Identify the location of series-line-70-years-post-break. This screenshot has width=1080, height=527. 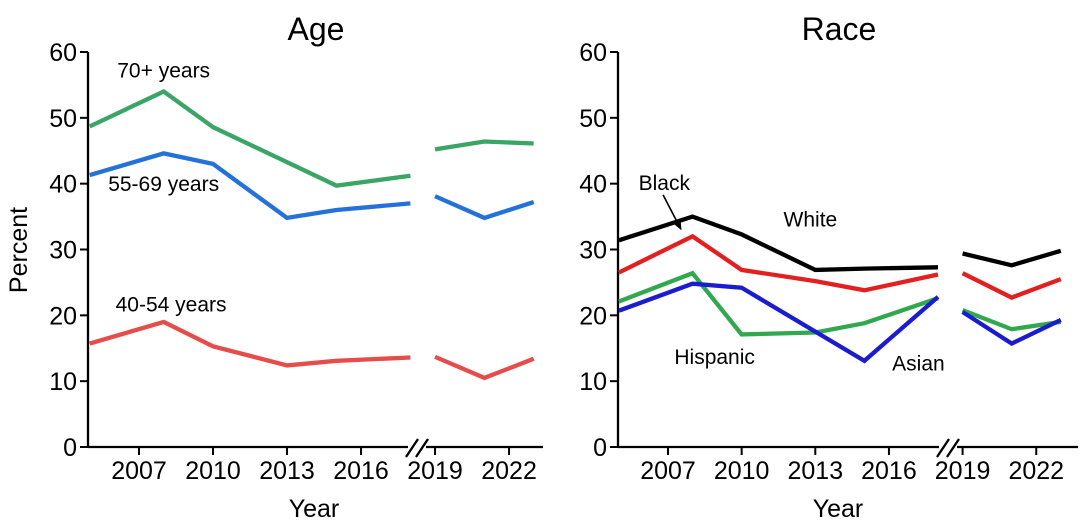
(484, 145).